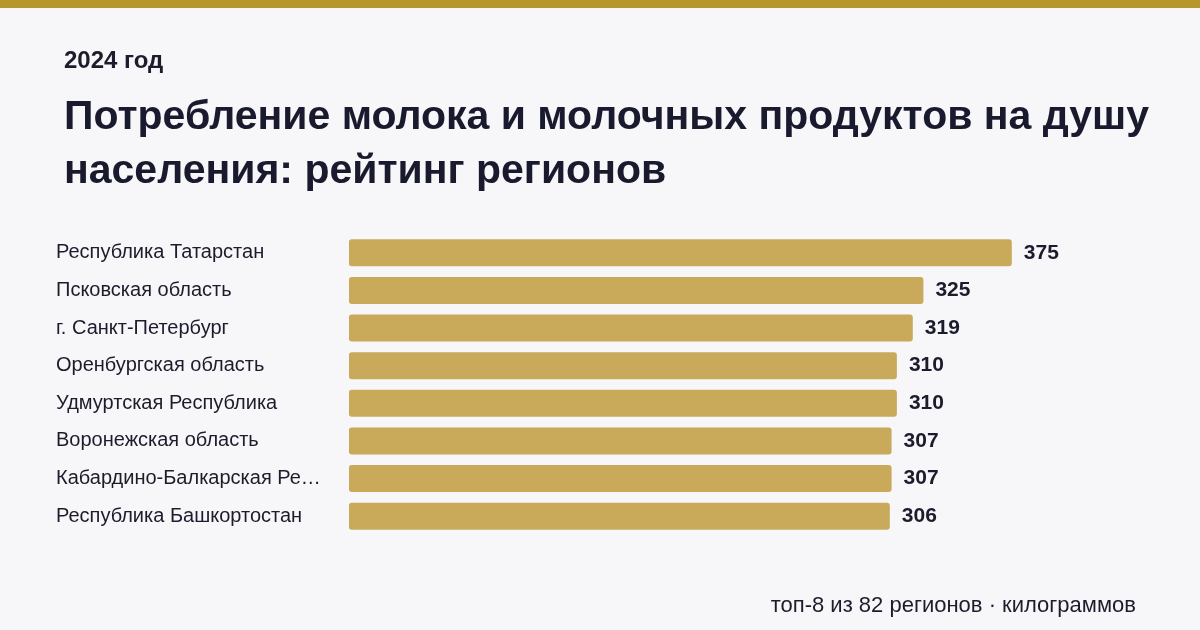 This screenshot has height=630, width=1200. I want to click on y-tick-label: Псковская область, so click(144, 288).